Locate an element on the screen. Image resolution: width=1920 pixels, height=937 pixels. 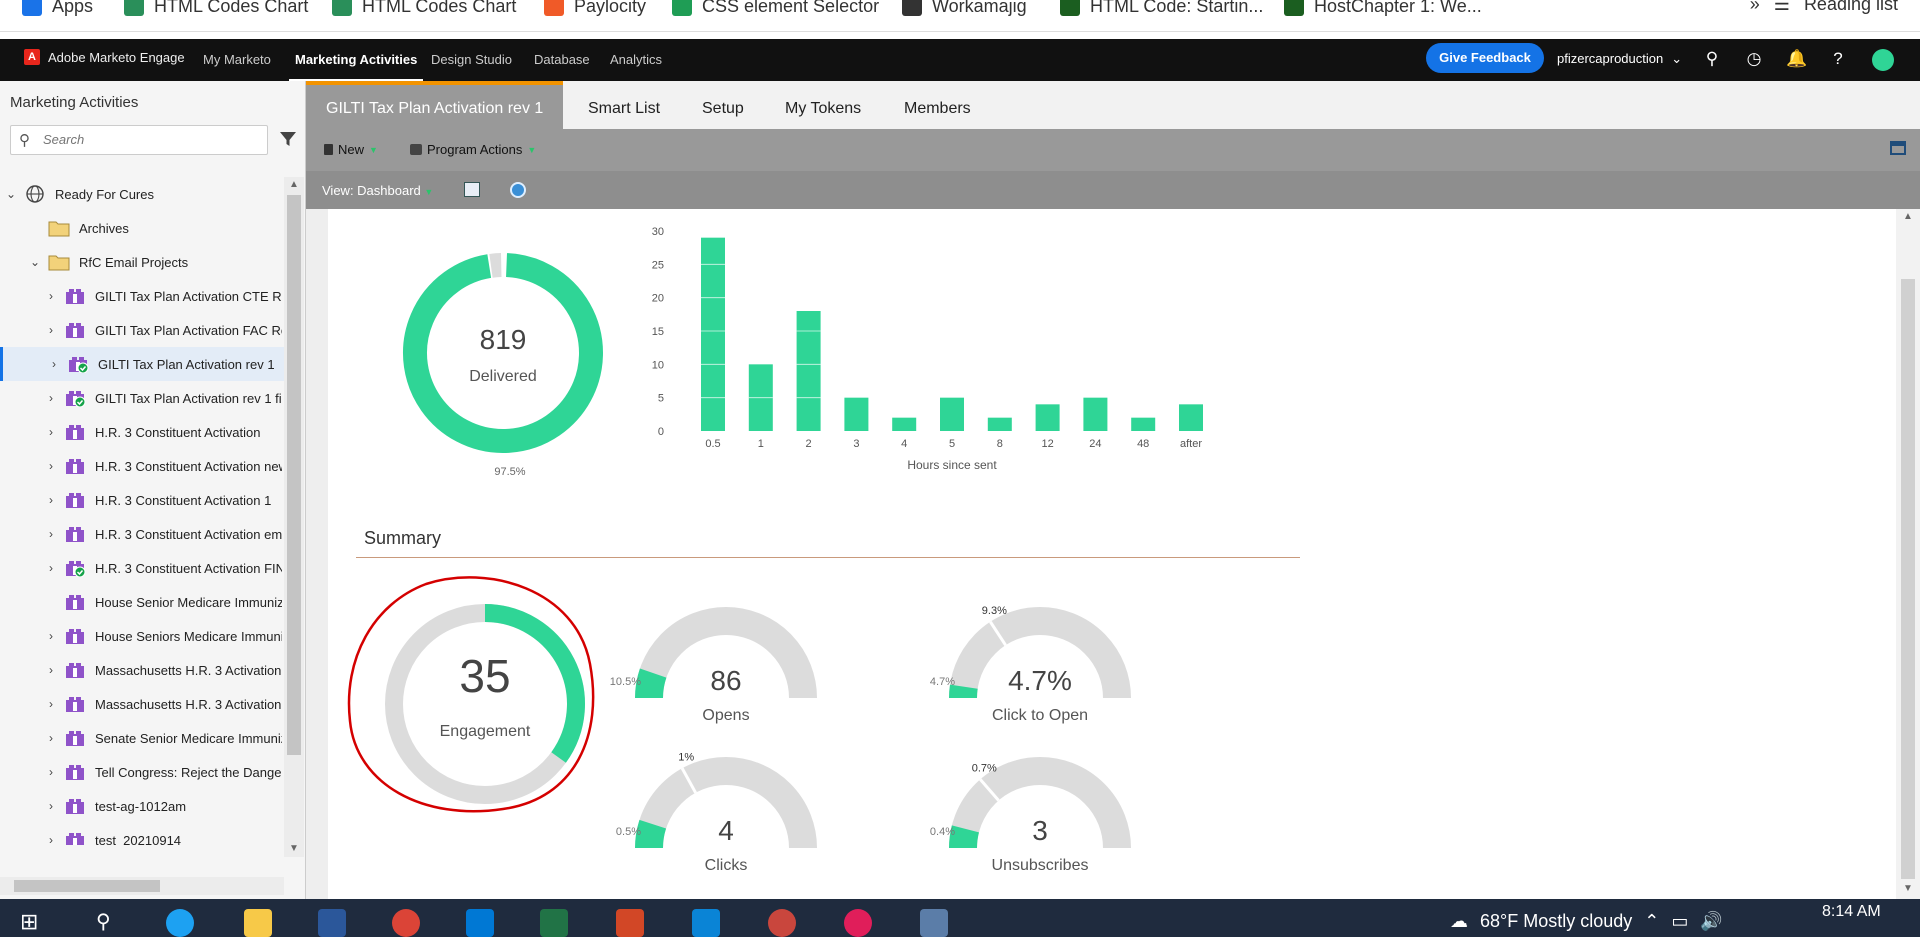
tab-smart-list: Smart List is located at coordinates (624, 108).